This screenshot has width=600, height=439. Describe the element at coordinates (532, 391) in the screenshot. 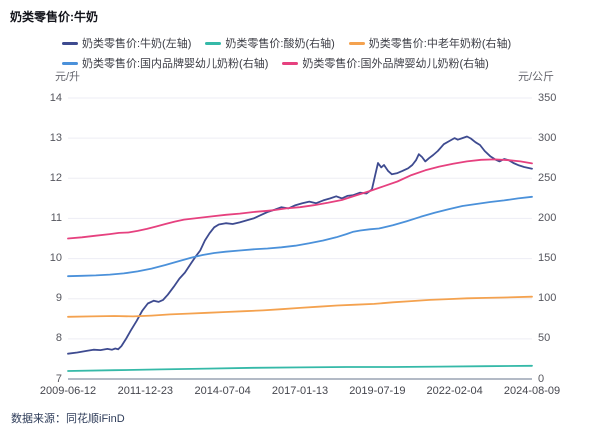

I see `x-axis-tick-label: 2024-08-09` at that location.